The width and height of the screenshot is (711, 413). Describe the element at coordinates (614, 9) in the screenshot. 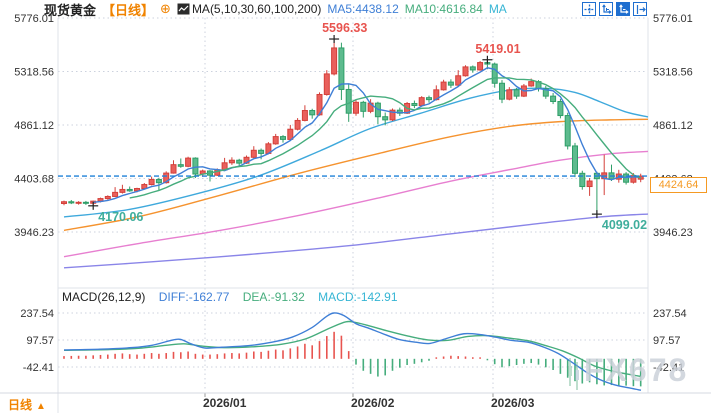

I see `chart-toolbar` at that location.